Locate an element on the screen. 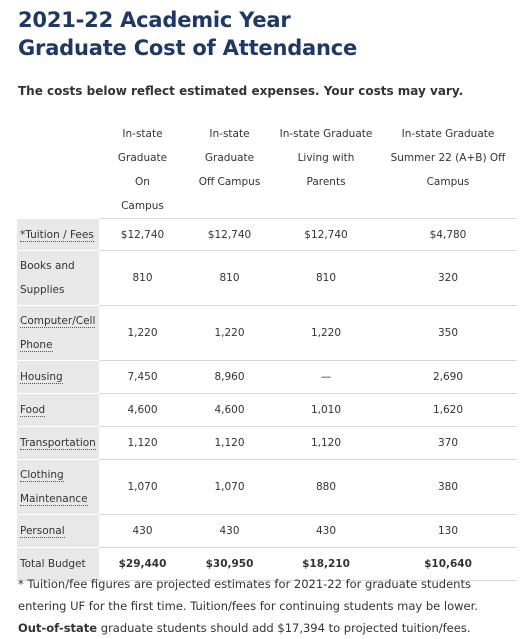 This screenshot has width=522, height=639. total-cell: $29,440 is located at coordinates (142, 564).